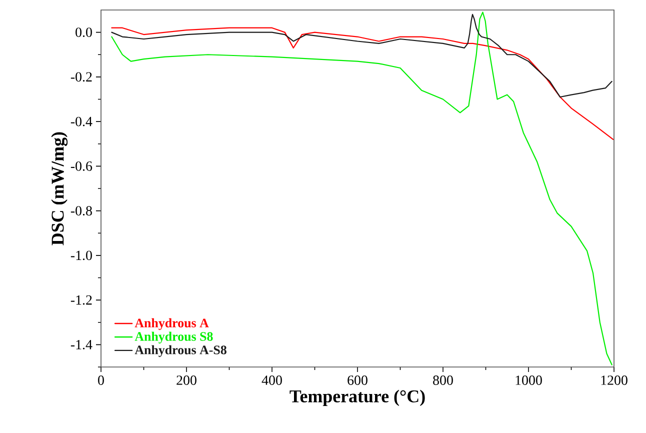 The image size is (646, 433). I want to click on y-tick-label: -1.0, so click(81, 255).